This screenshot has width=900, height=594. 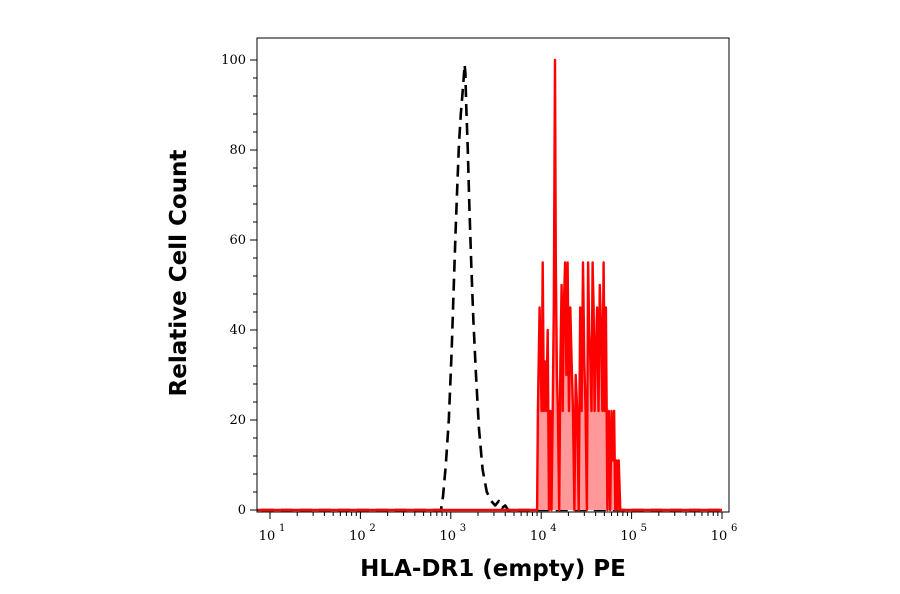 I want to click on x-tick-exponent: 4, so click(x=553, y=528).